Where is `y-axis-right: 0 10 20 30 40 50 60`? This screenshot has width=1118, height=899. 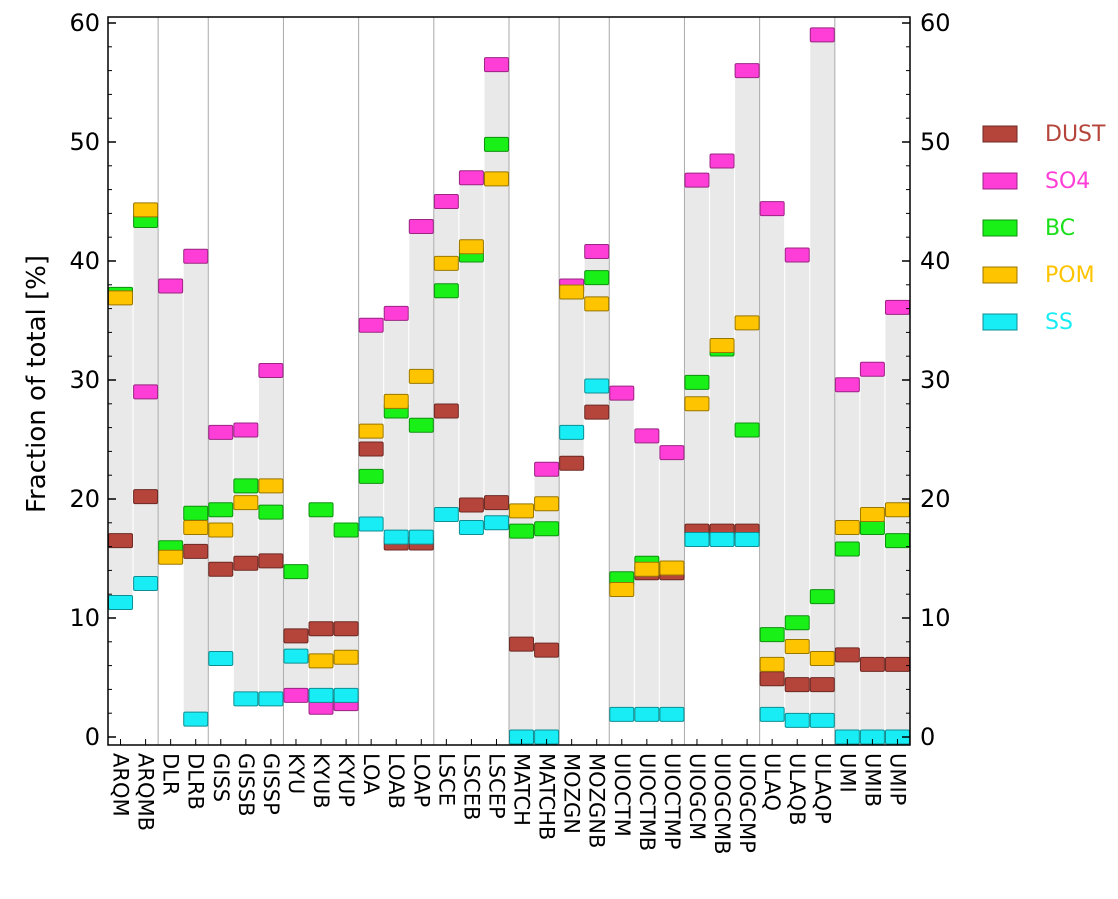
y-axis-right: 0 10 20 30 40 50 60 is located at coordinates (926, 380).